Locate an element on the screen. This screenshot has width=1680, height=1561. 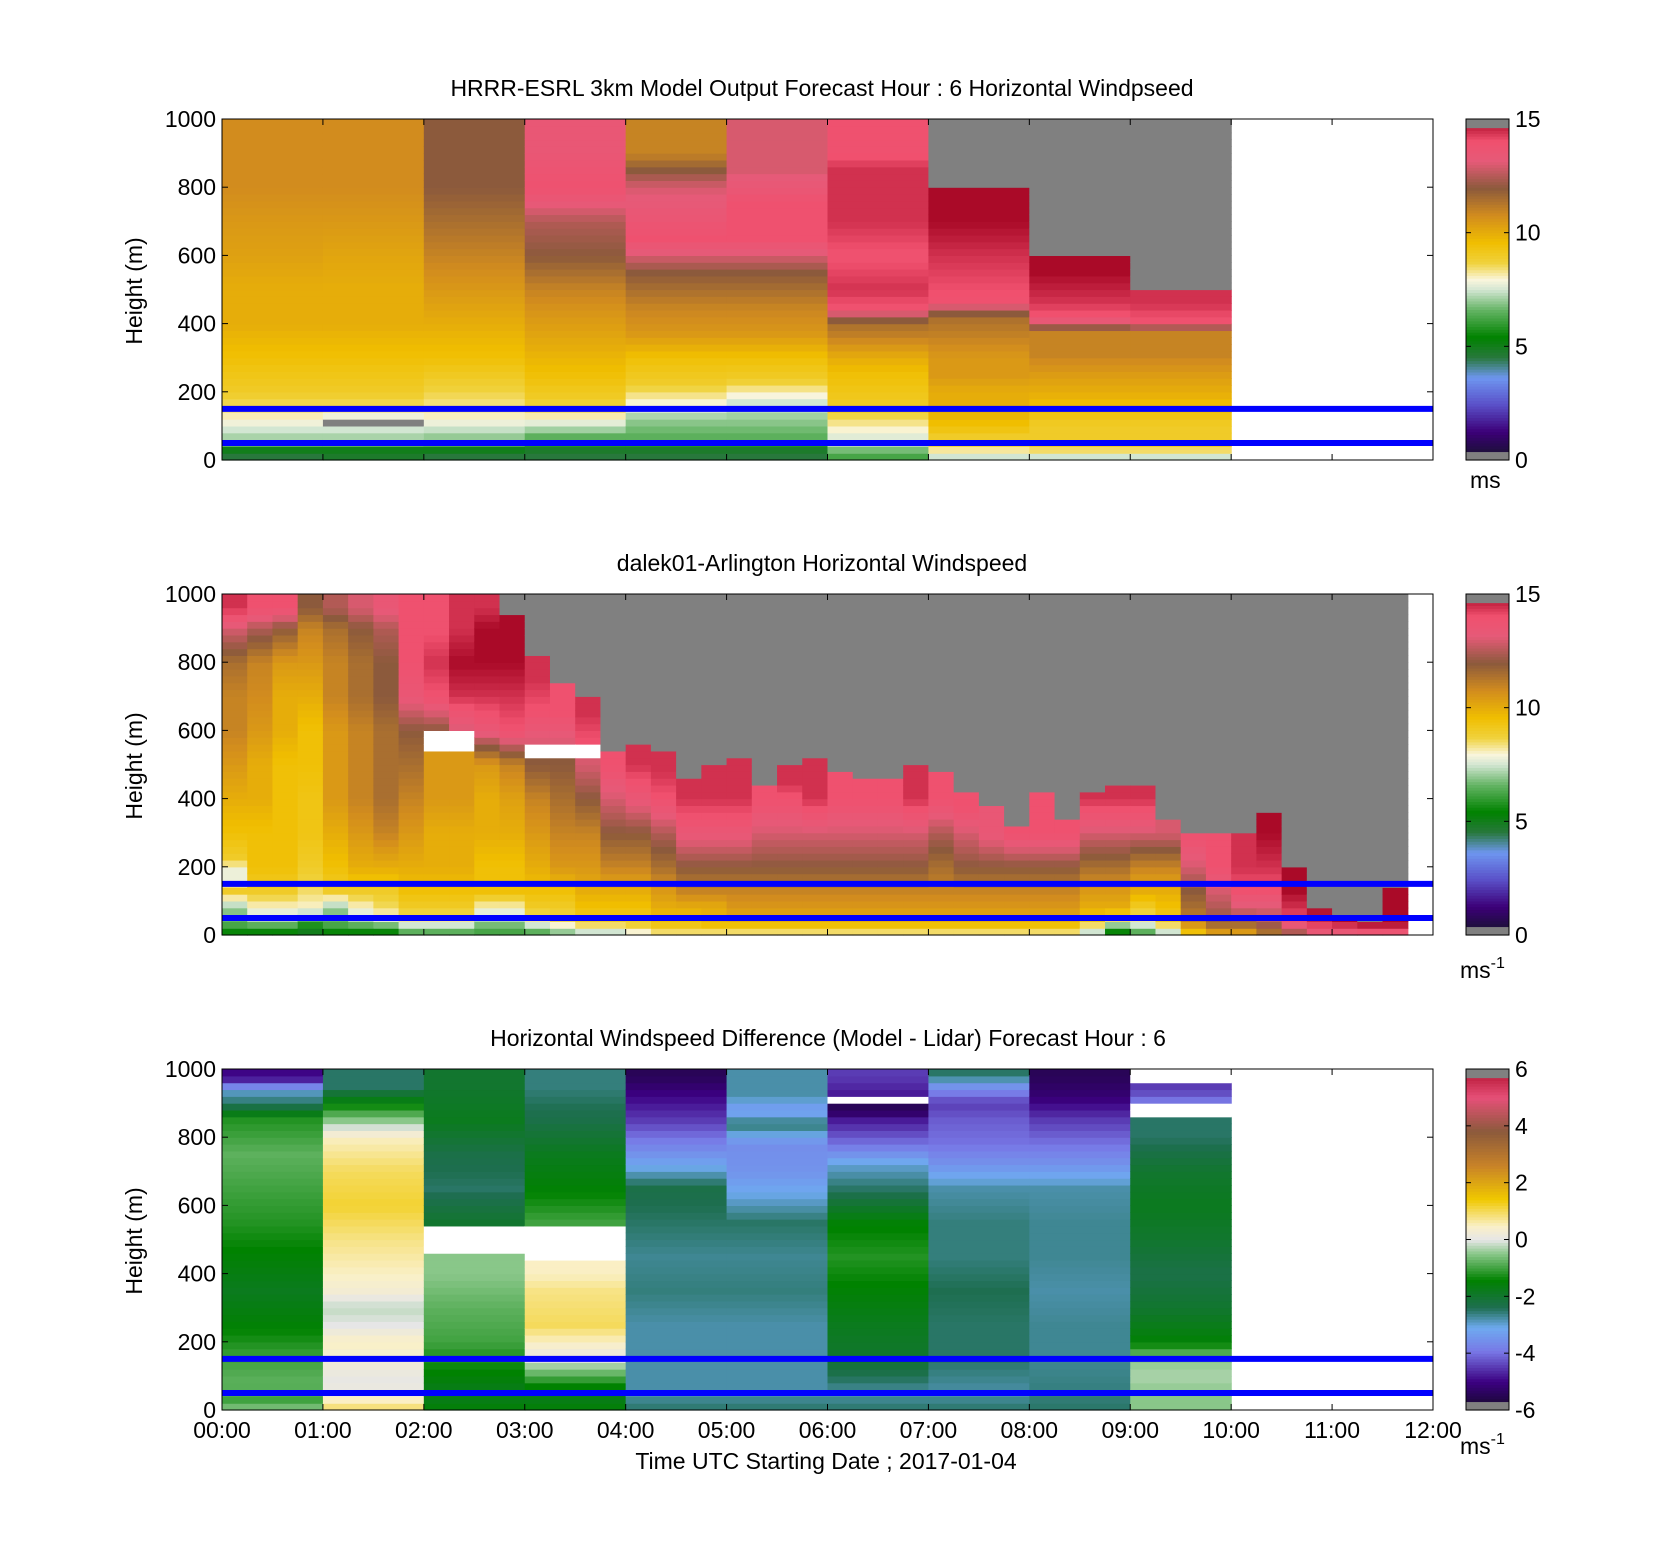
y-axis-label: Height (m) is located at coordinates (134, 765).